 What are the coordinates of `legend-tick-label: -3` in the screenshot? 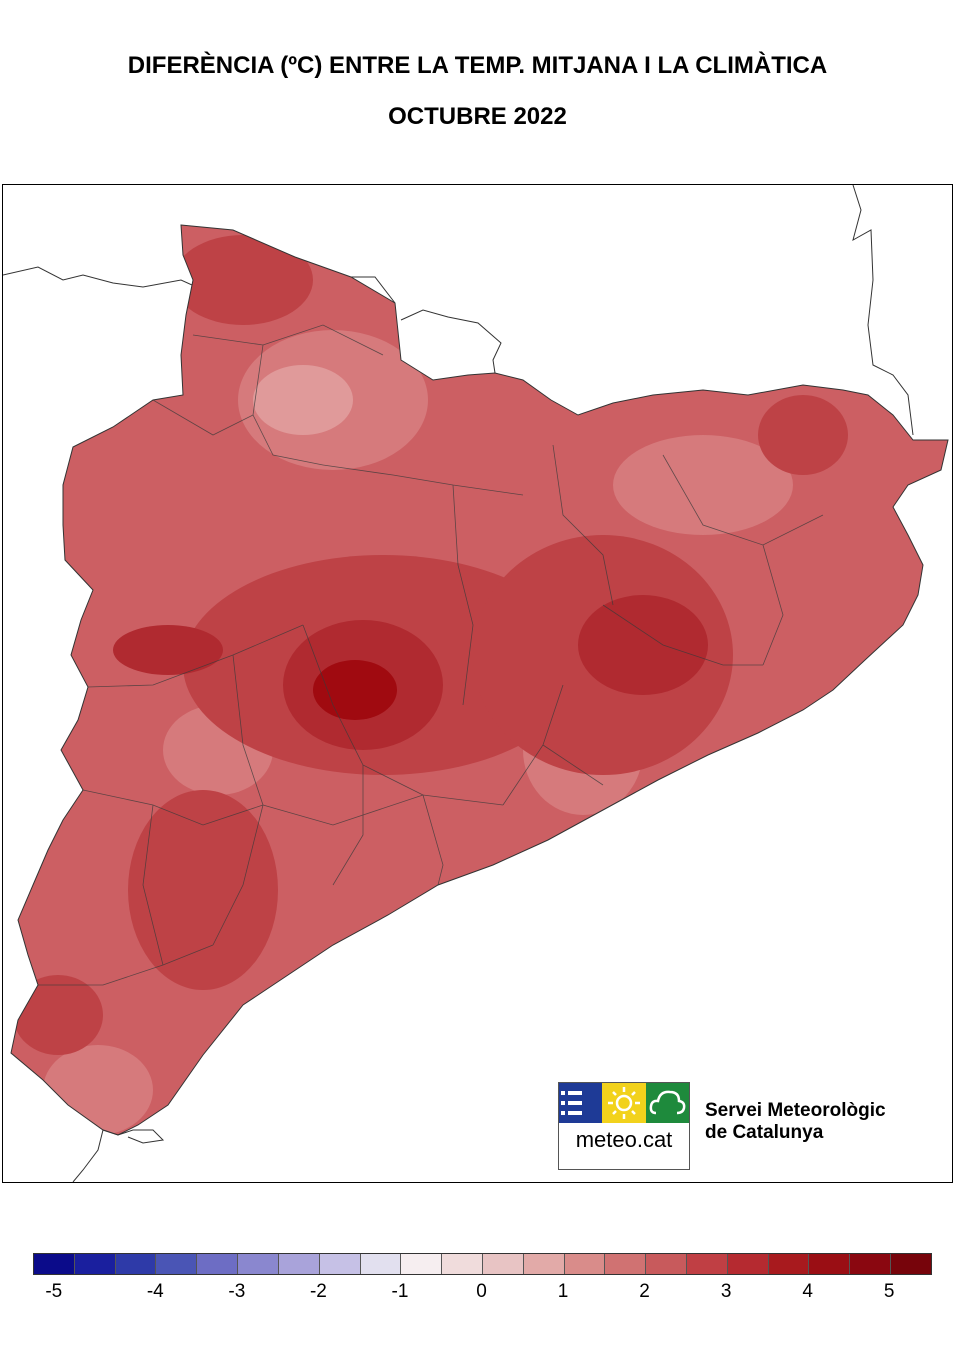 It's located at (237, 1291).